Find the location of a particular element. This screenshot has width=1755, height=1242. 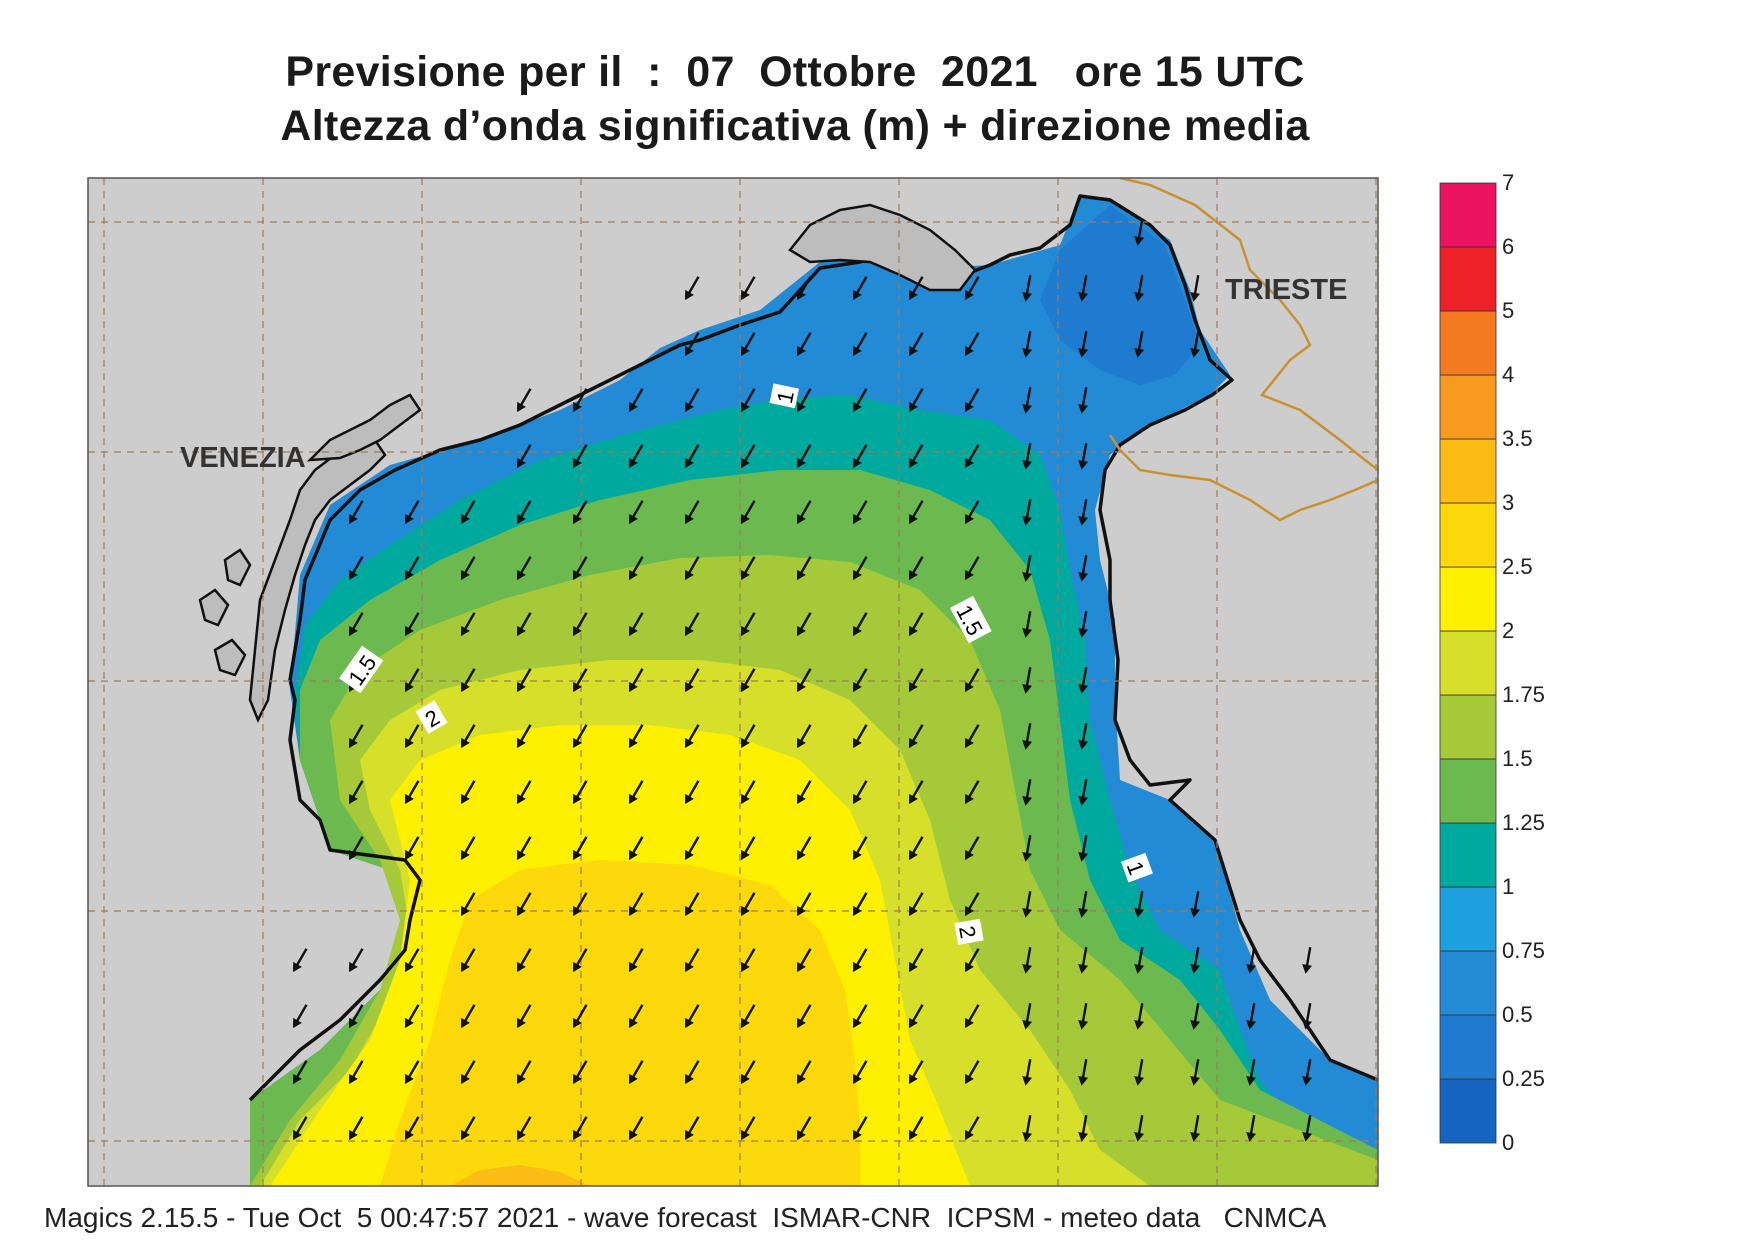

legend-tick-label: 1.75 is located at coordinates (1523, 694).